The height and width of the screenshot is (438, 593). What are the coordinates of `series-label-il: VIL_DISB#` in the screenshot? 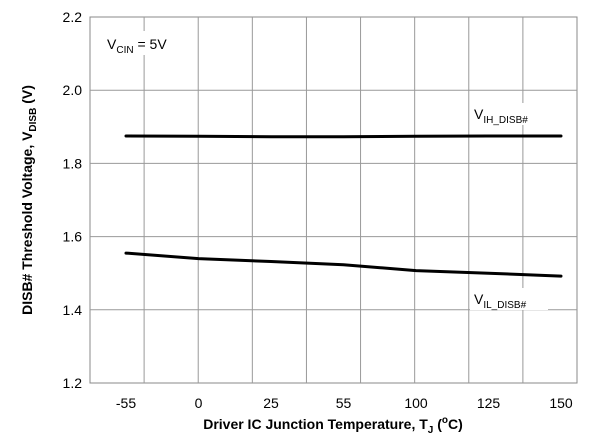 It's located at (500, 301).